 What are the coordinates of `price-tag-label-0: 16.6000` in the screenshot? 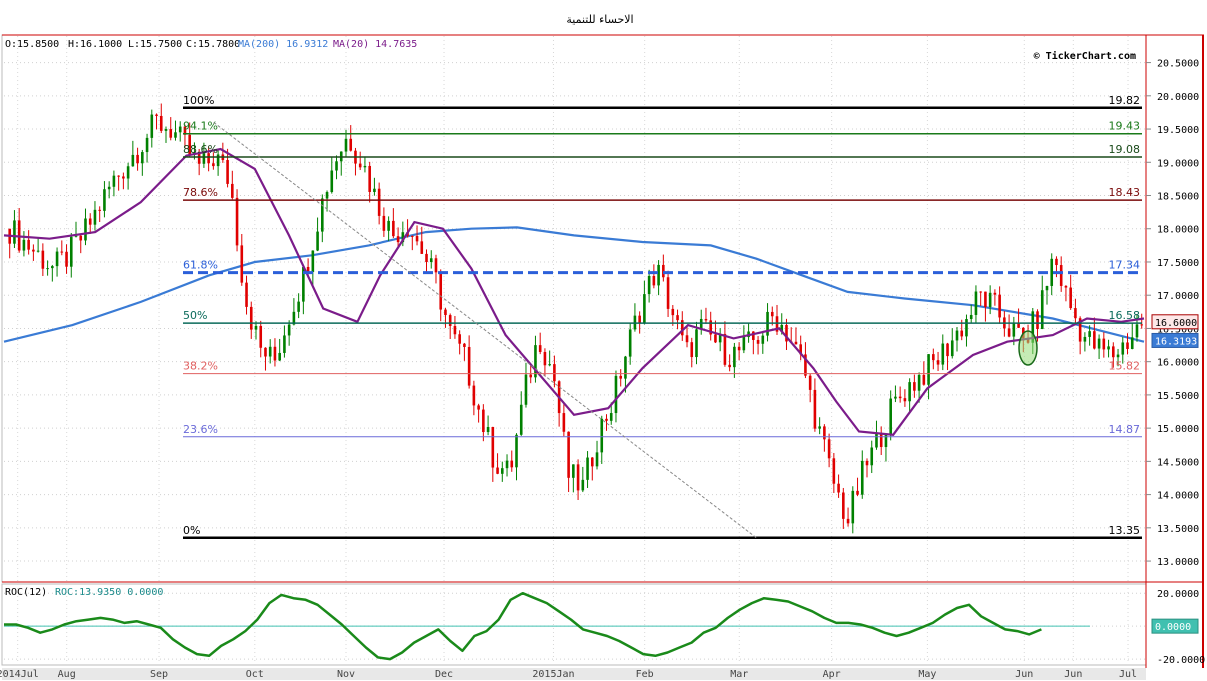 It's located at (1176, 323).